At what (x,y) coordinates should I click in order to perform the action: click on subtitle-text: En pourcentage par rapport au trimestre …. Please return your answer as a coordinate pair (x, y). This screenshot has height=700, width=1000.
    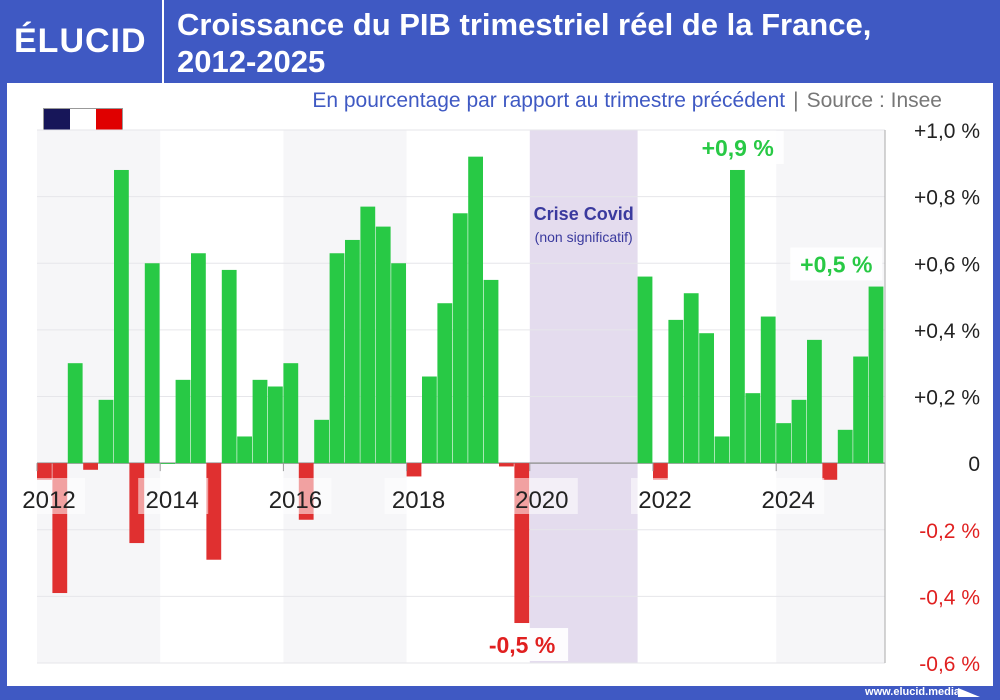
    Looking at the image, I should click on (549, 100).